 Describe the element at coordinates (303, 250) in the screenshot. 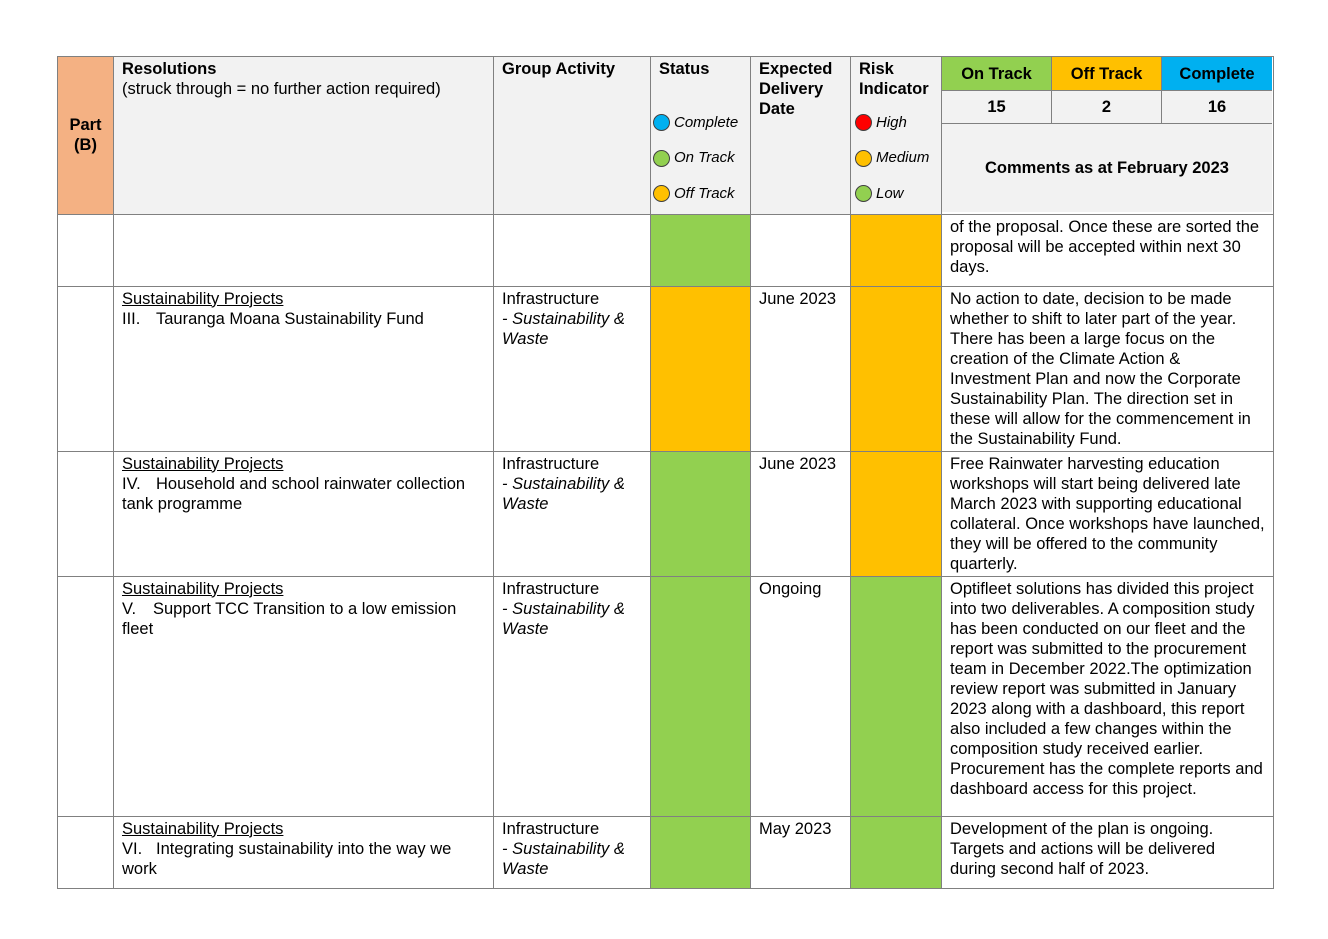

I see `resolution-cell` at that location.